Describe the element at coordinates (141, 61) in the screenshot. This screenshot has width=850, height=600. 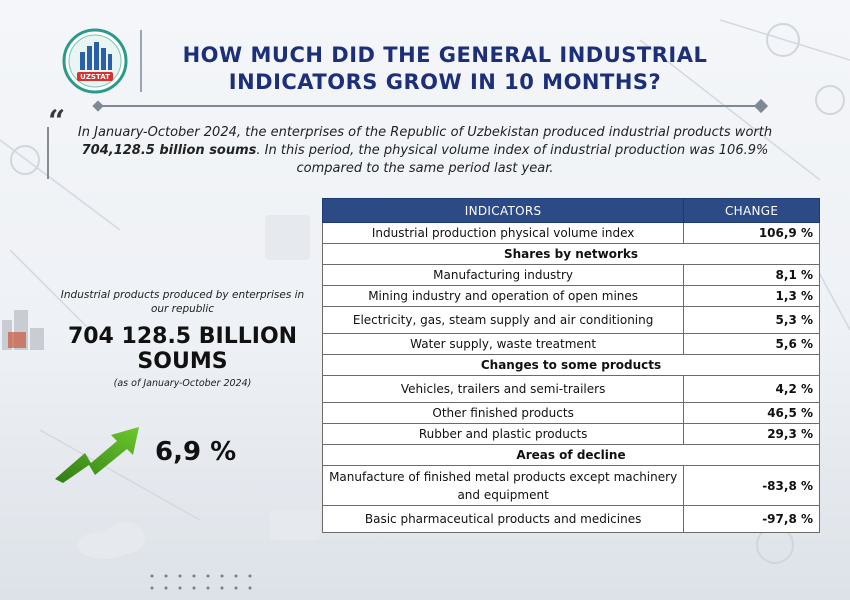
I see `logo-divider` at that location.